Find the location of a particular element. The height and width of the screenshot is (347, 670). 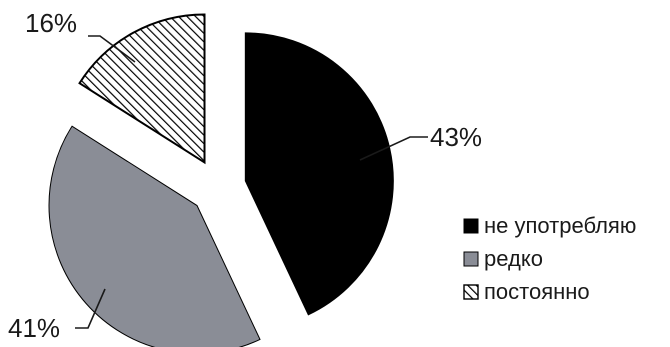

legend-item-redko: редко is located at coordinates (503, 258).